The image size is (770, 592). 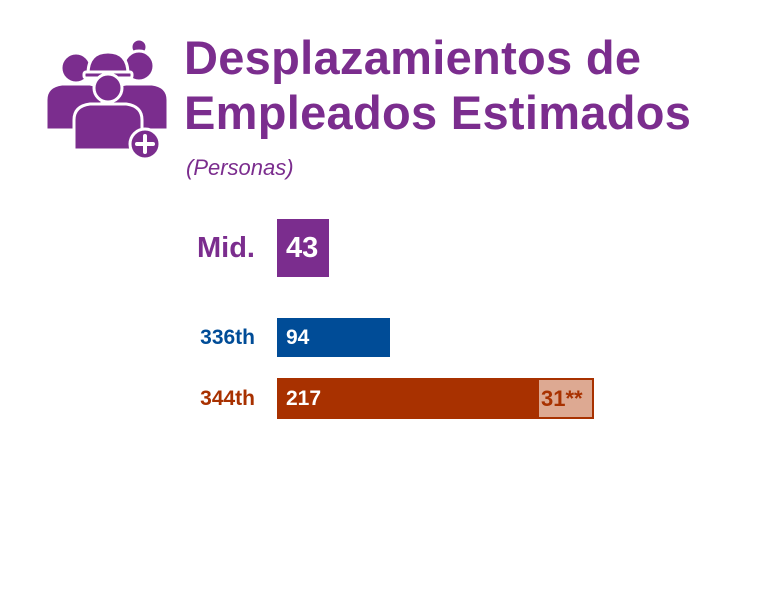 What do you see at coordinates (438, 112) in the screenshot?
I see `chart-title-line-2: Empleados Estimados` at bounding box center [438, 112].